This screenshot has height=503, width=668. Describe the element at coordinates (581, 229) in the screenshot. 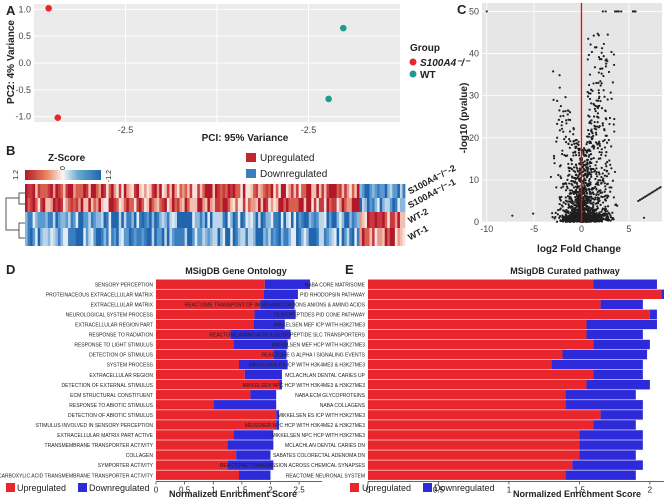

I see `volcano-x-tick-label: 0` at that location.